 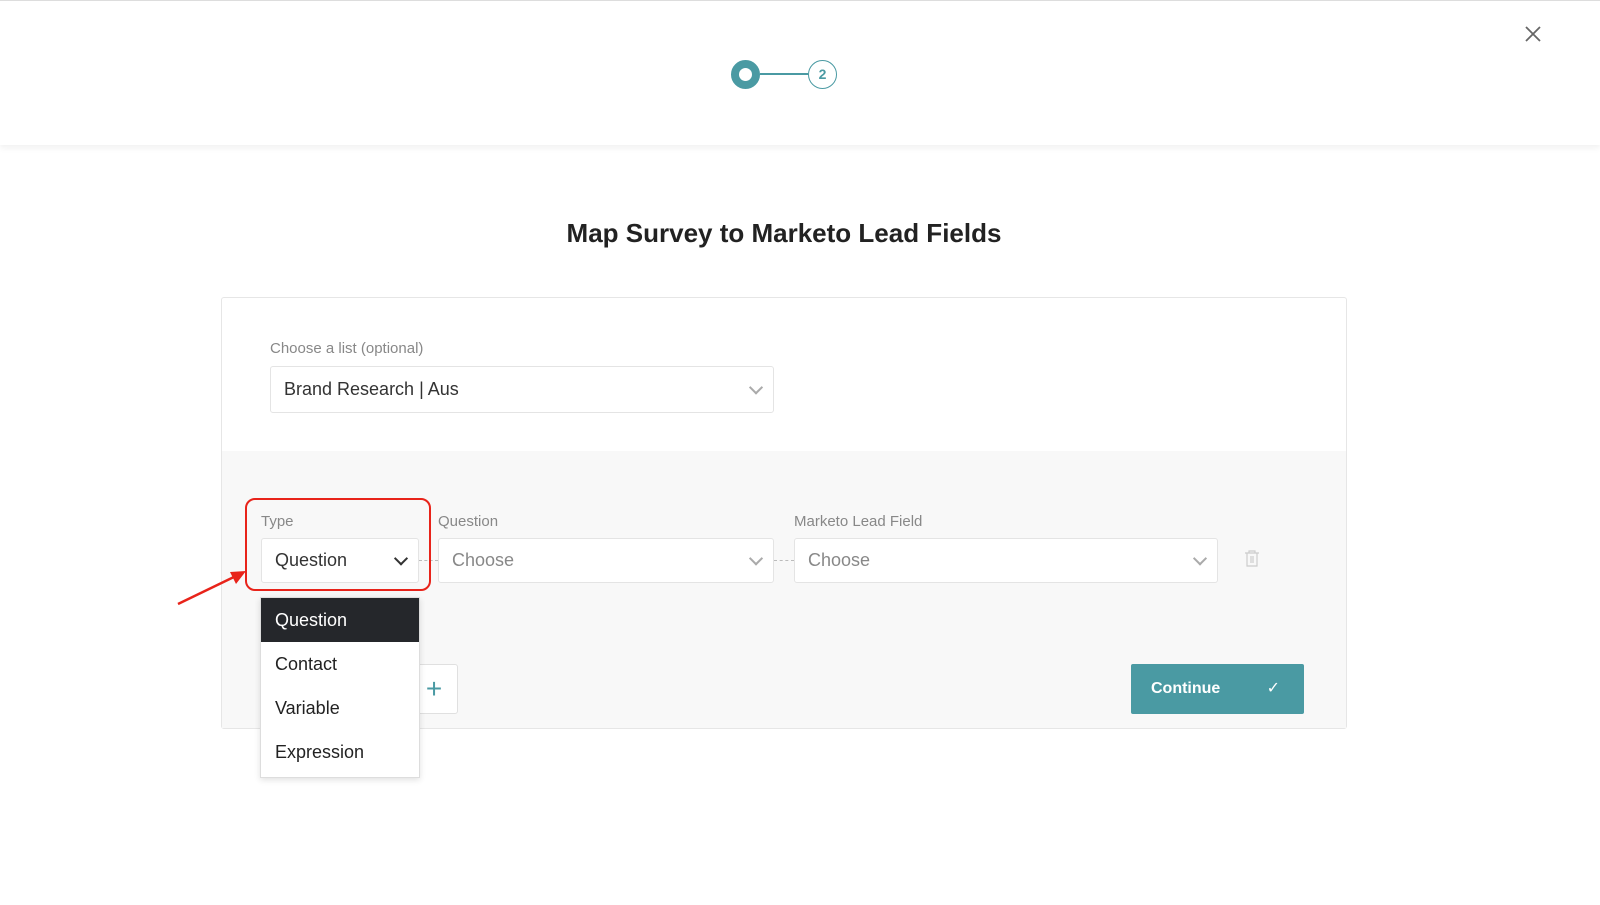 I want to click on list-value: Brand Research | Aus, so click(x=371, y=389).